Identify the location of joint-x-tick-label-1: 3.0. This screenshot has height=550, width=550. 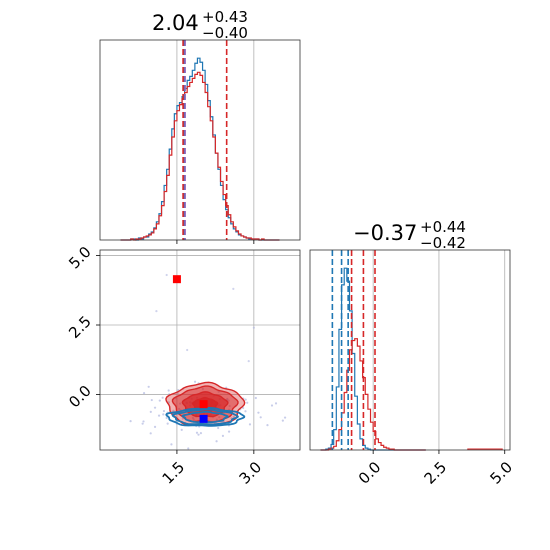
(251, 473).